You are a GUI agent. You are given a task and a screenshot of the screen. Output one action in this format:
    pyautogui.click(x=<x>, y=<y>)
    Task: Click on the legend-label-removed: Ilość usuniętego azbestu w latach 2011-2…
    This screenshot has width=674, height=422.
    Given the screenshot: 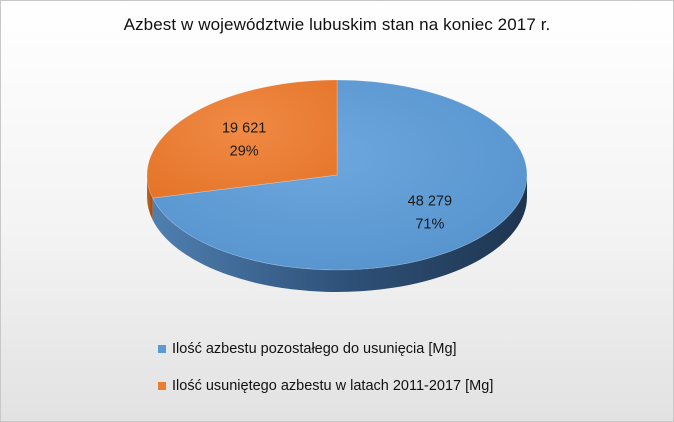 What is the action you would take?
    pyautogui.click(x=333, y=386)
    